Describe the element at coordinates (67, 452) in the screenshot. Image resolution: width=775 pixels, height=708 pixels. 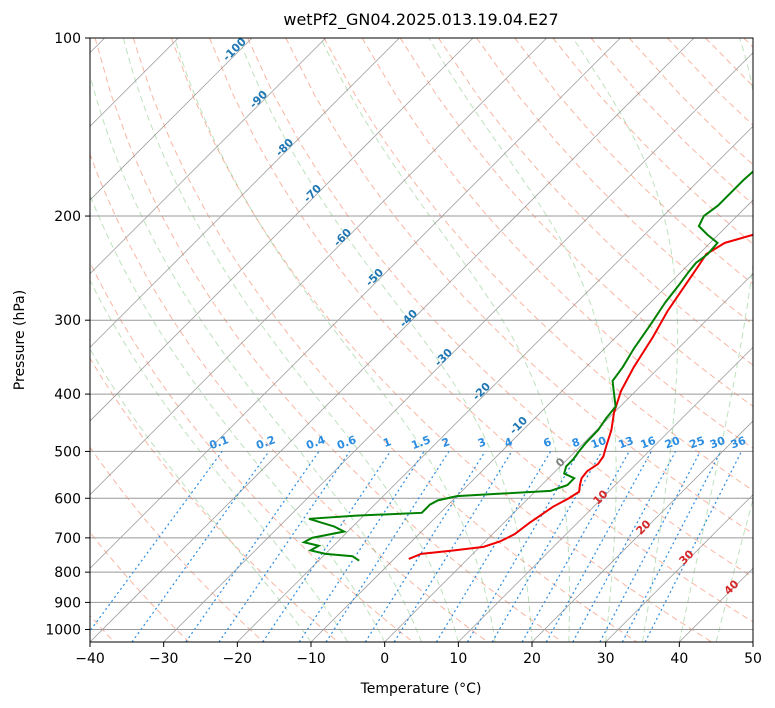
I see `y-tick-label: 500` at that location.